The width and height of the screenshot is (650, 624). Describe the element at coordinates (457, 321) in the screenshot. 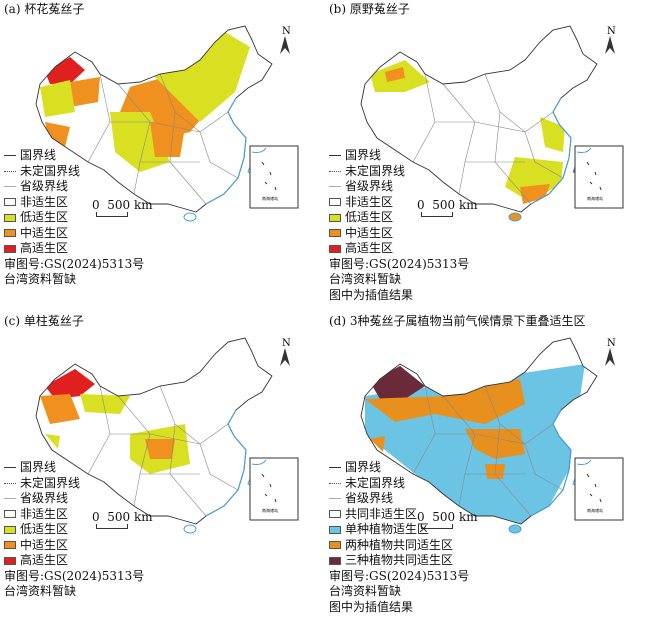

I see `panel-title: (d) 3种菟丝子属植物当前气候情景下重叠适生区` at that location.